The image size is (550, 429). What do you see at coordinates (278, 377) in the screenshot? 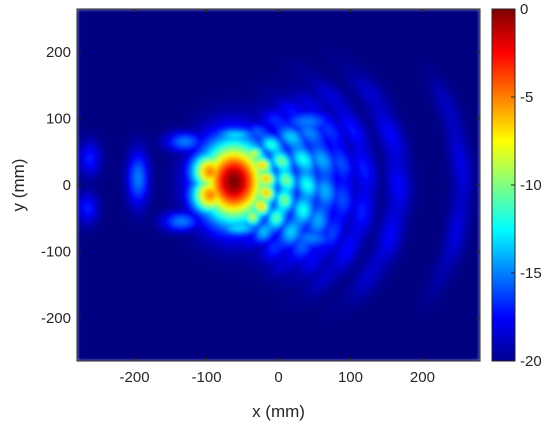
I see `x-tick-label: 0` at bounding box center [278, 377].